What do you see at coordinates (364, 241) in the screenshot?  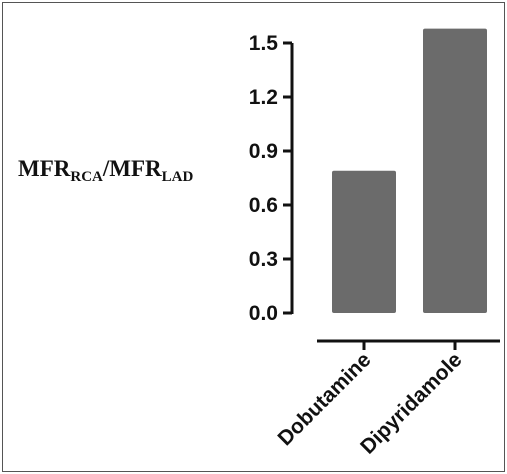 I see `bar-dobutamine` at bounding box center [364, 241].